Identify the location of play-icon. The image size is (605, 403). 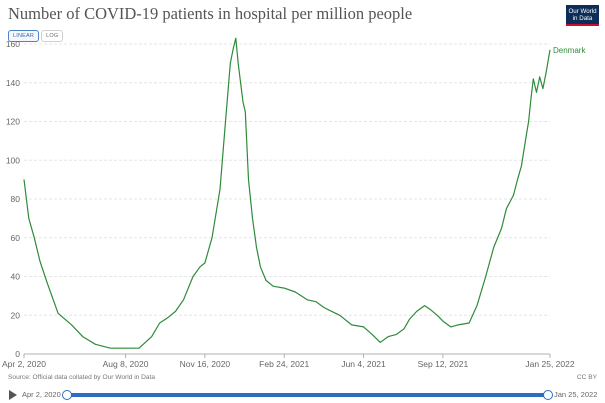
(13, 395).